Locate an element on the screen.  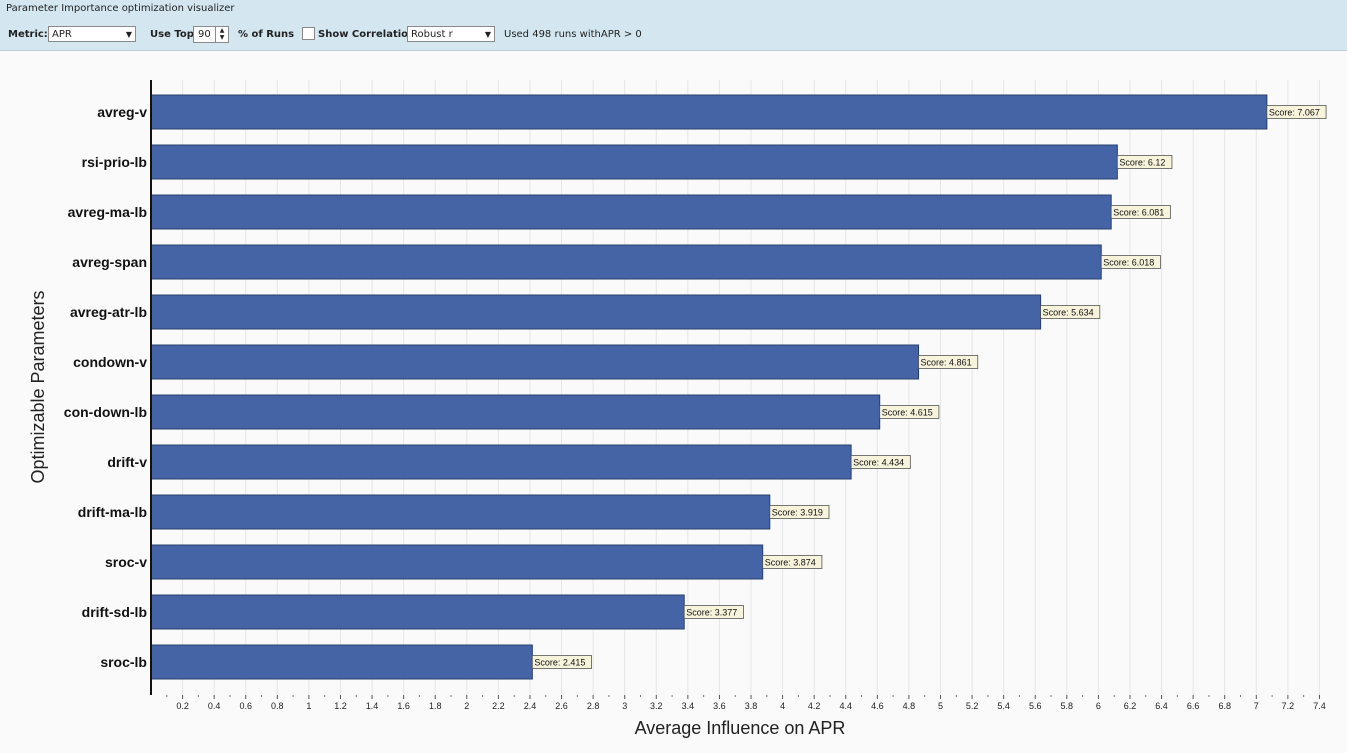
x-tick-label: 3.4 is located at coordinates (688, 706).